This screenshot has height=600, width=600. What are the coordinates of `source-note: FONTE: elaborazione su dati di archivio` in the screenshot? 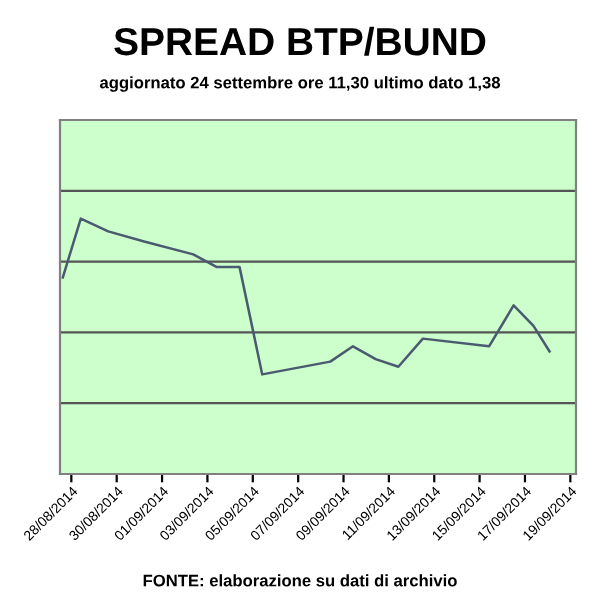 It's located at (300, 580).